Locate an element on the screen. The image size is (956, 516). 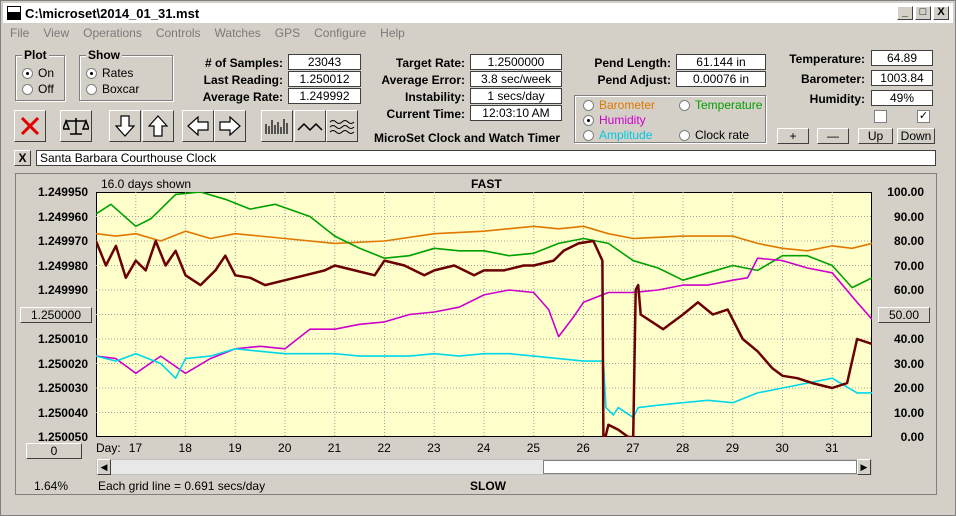
x-tick-label: 28 is located at coordinates (682, 448).